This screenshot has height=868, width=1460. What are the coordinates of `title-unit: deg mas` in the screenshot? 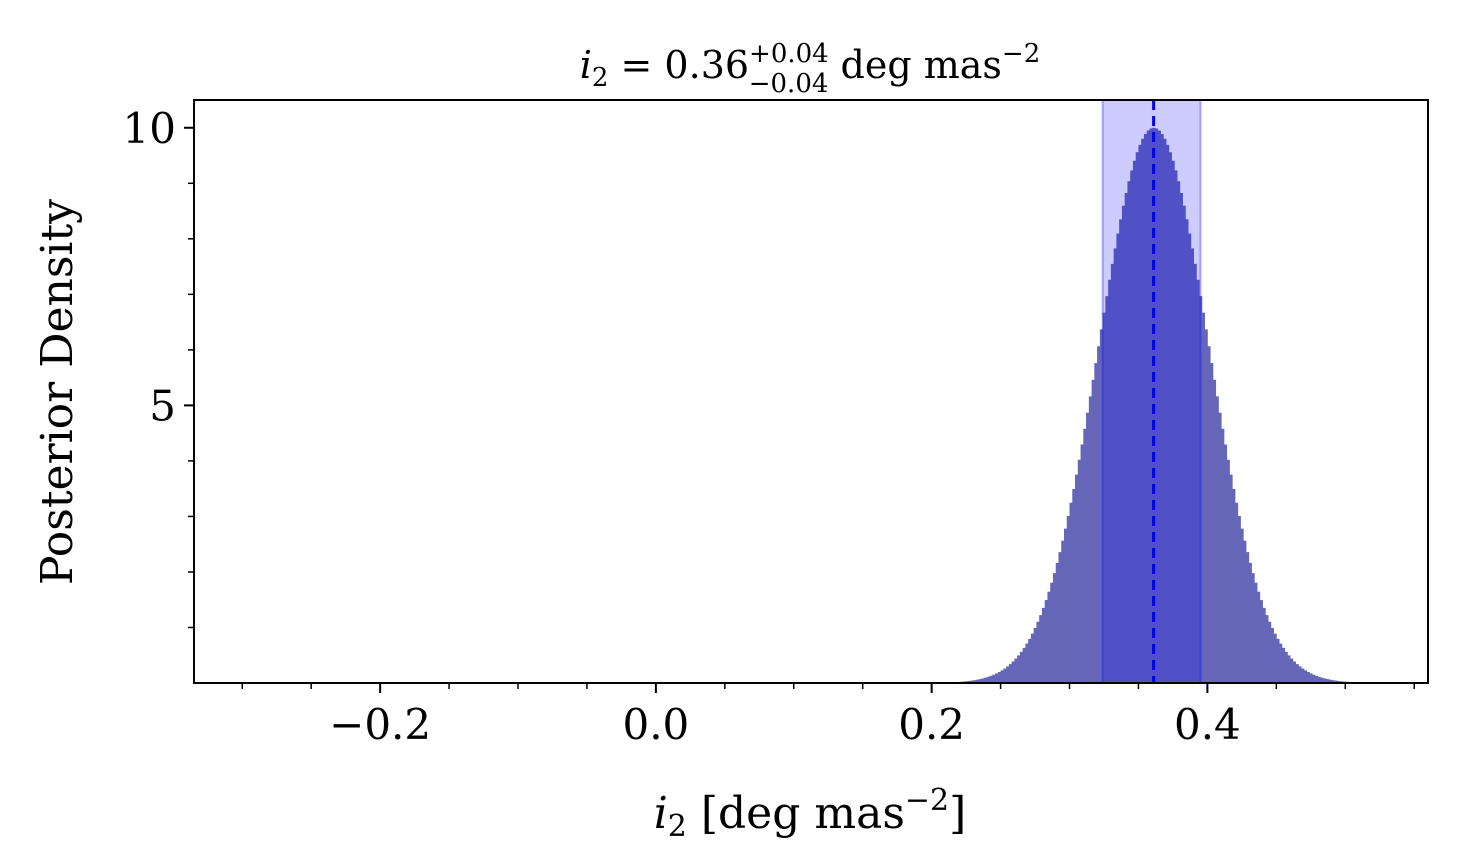 It's located at (915, 65).